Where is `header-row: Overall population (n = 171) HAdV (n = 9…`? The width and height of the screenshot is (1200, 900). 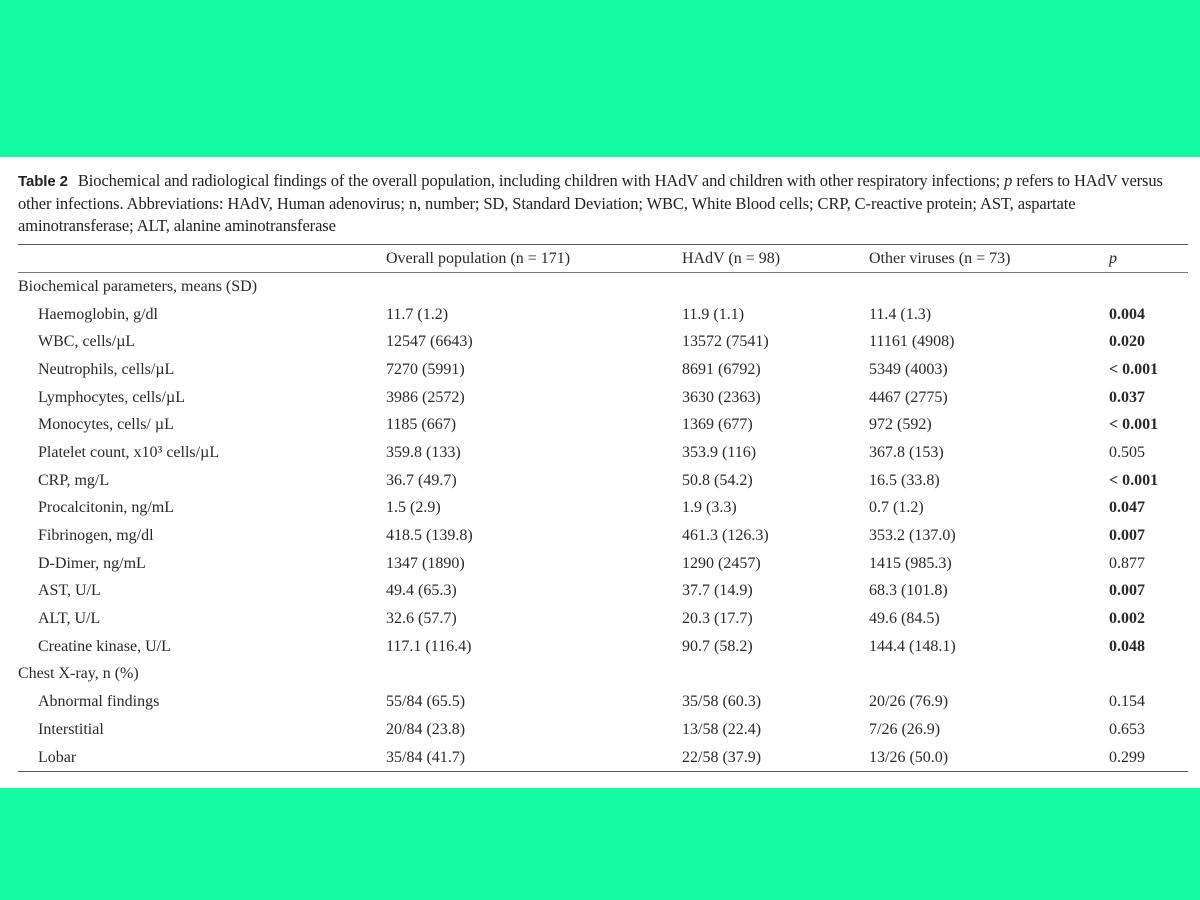
header-row: Overall population (n = 171) HAdV (n = 9… is located at coordinates (603, 258).